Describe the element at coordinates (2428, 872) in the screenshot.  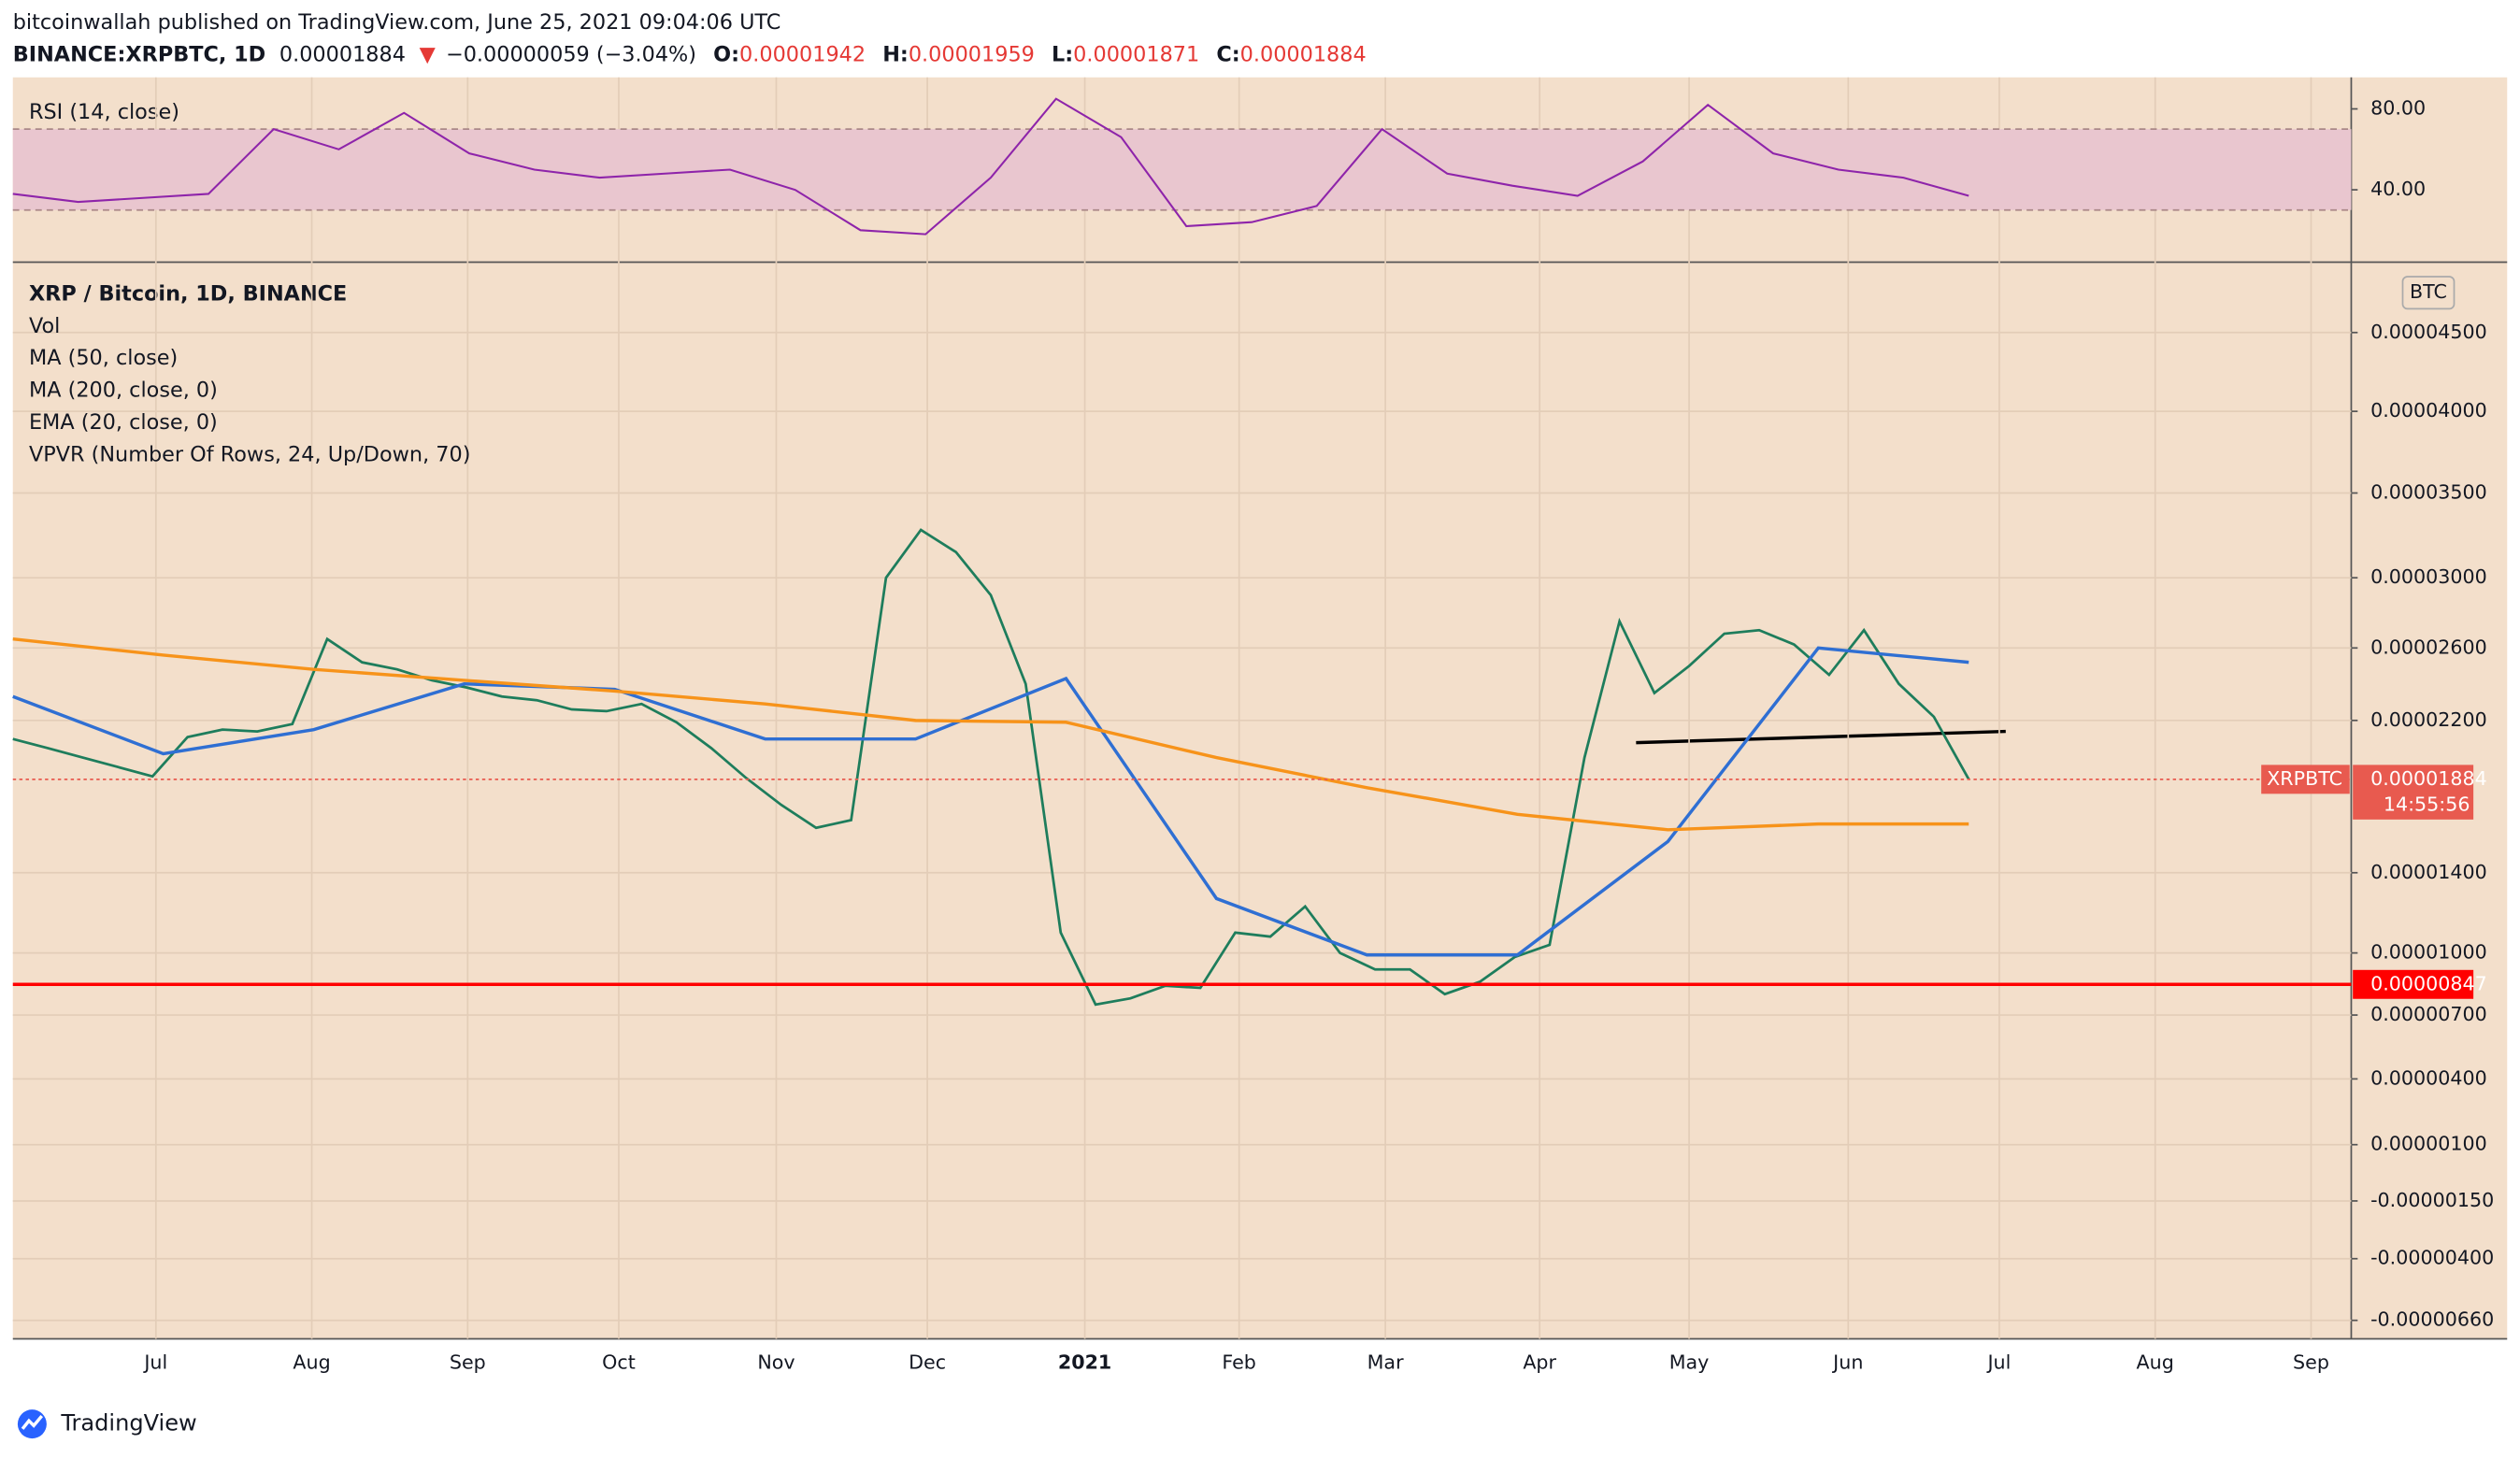
I see `y-tick-label: 0.00001400` at that location.